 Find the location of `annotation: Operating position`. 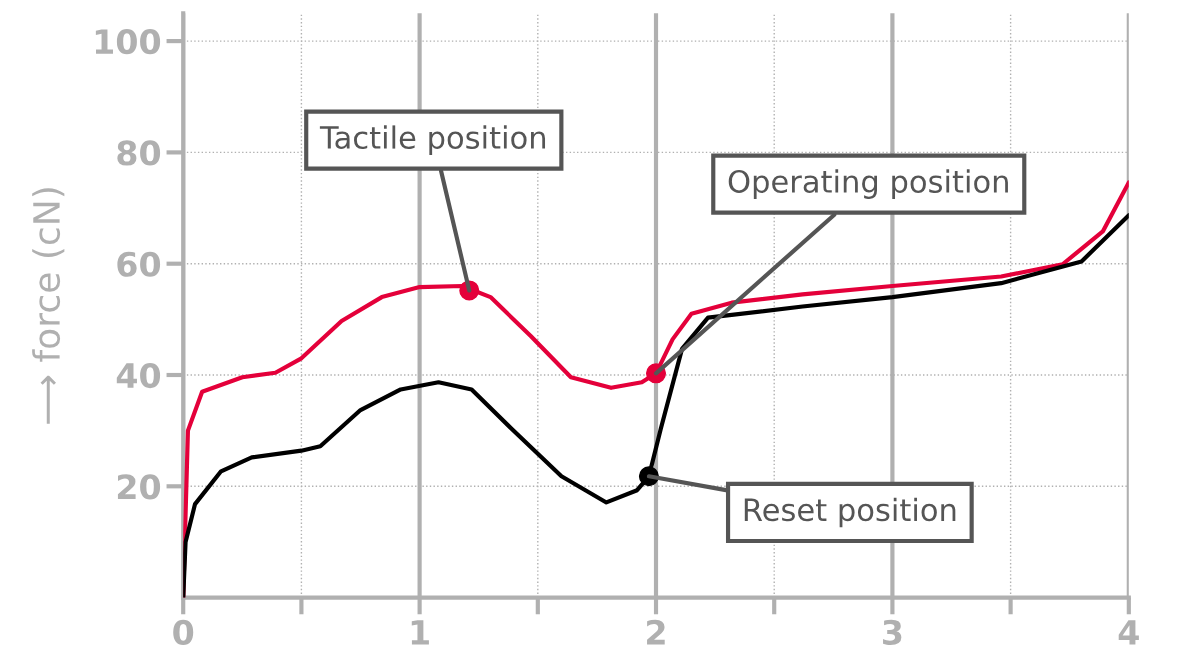

annotation: Operating position is located at coordinates (868, 184).